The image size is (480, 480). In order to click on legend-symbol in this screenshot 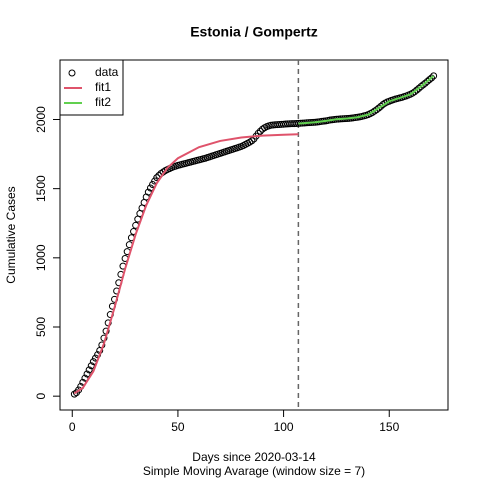, I will do `click(72, 73)`.